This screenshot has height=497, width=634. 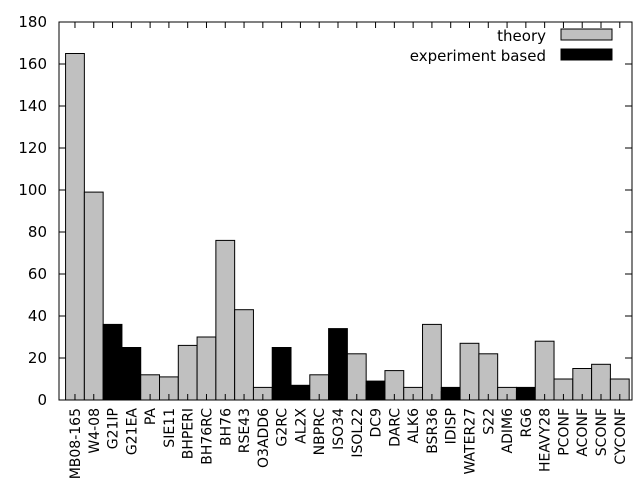 I want to click on x-tick-label-bh76rc: BH76RC, so click(x=207, y=436).